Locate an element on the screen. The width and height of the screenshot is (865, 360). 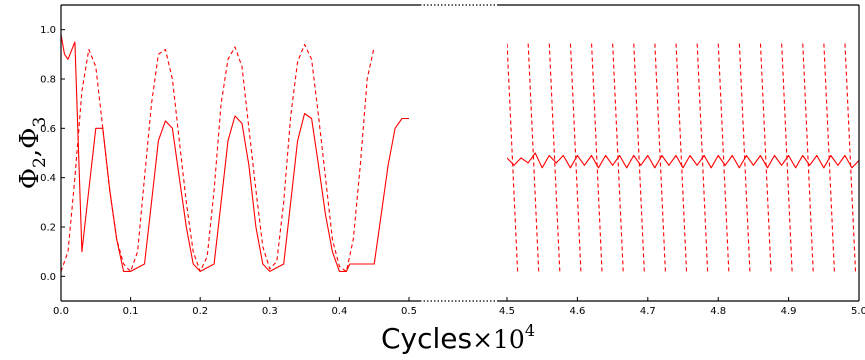
x-axis-label: Cycles×104 is located at coordinates (458, 338).